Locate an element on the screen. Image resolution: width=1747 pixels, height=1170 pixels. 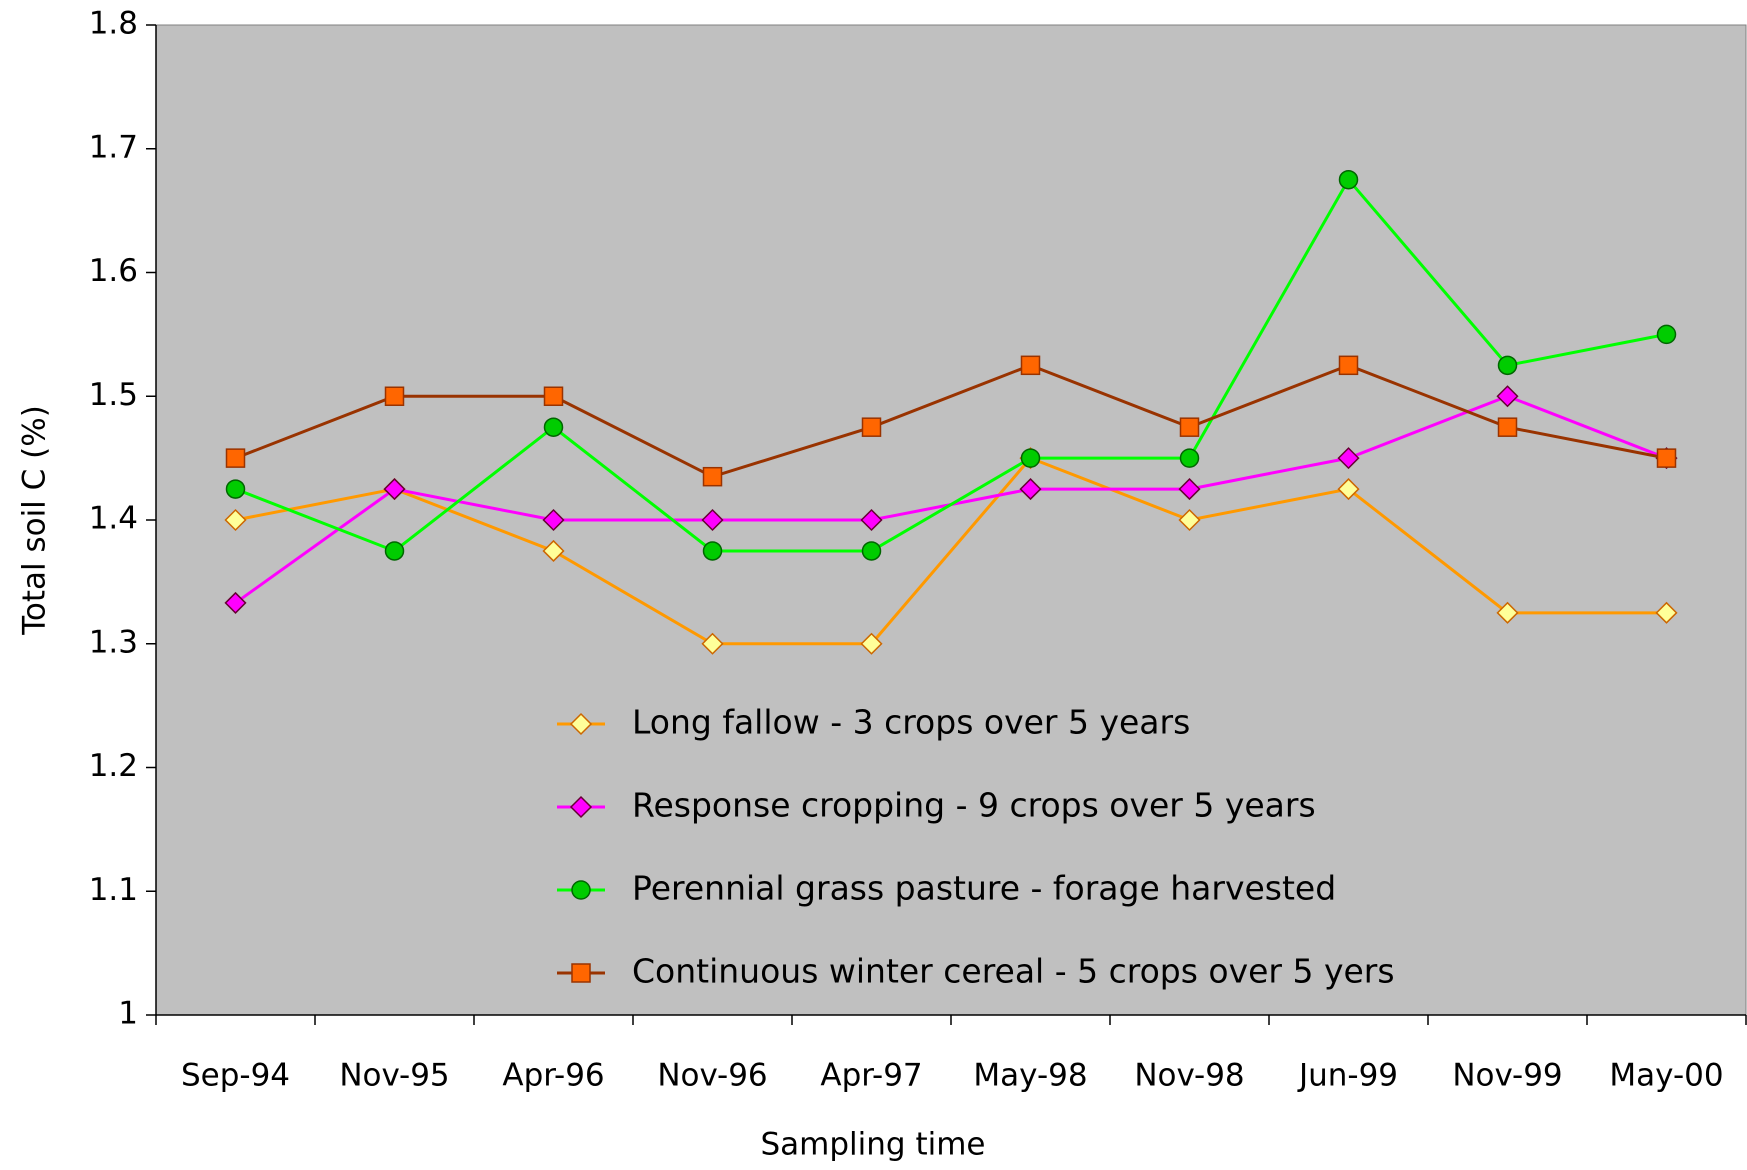
y-tick-label: 1.5 is located at coordinates (113, 395).